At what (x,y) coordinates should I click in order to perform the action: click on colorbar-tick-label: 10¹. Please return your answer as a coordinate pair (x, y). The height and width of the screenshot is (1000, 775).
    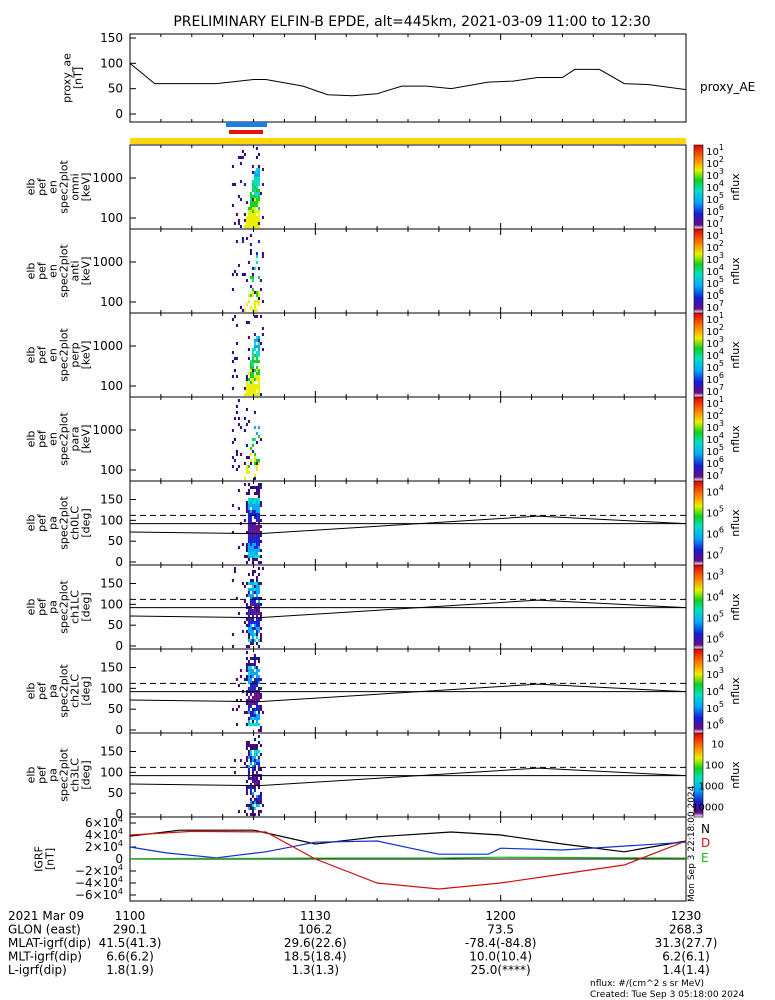
    Looking at the image, I should click on (715, 318).